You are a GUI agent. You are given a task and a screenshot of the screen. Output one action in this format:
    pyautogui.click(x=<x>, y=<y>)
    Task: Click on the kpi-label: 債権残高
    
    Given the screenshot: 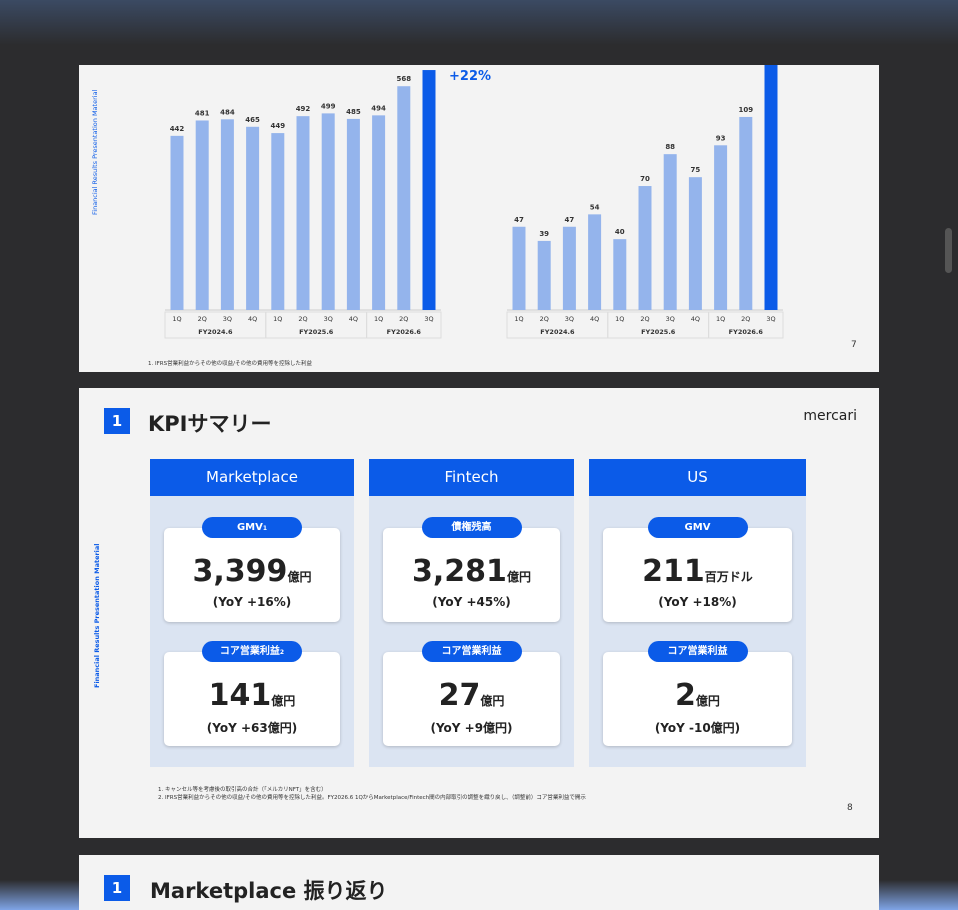 What is the action you would take?
    pyautogui.click(x=471, y=527)
    